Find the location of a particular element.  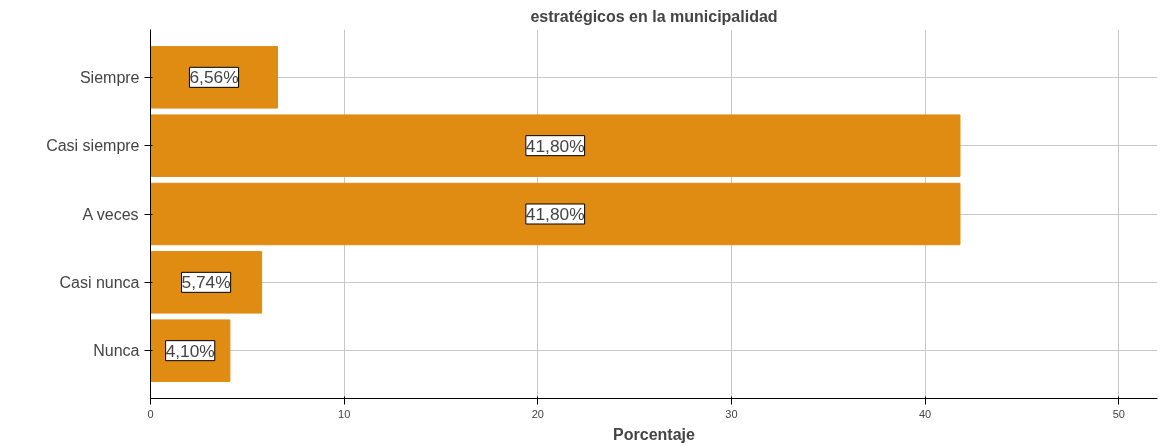

y-tick-label: Siempre is located at coordinates (109, 77).